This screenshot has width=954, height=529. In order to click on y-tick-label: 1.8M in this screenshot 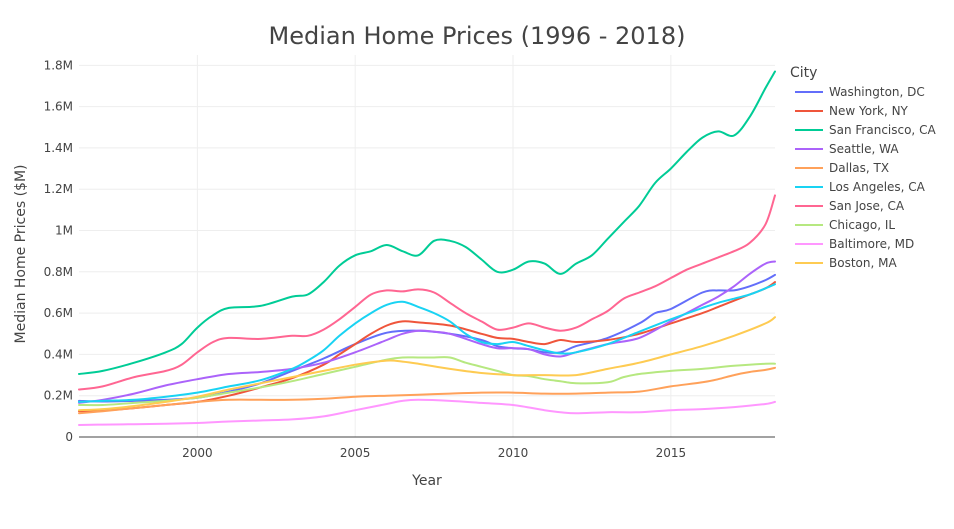, I will do `click(58, 65)`.